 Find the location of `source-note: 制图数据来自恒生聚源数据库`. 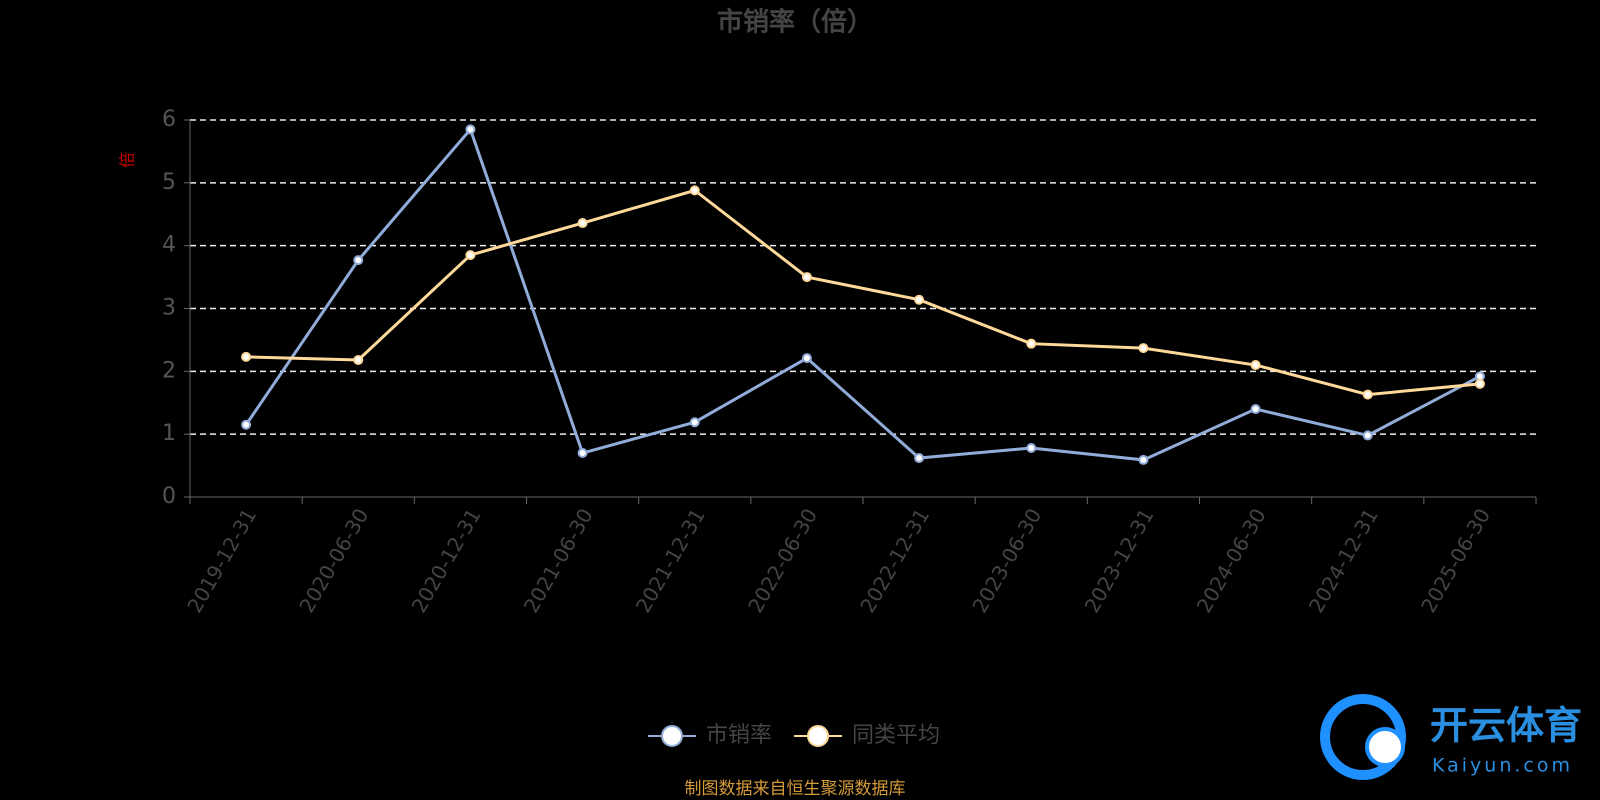

source-note: 制图数据来自恒生聚源数据库 is located at coordinates (795, 789).